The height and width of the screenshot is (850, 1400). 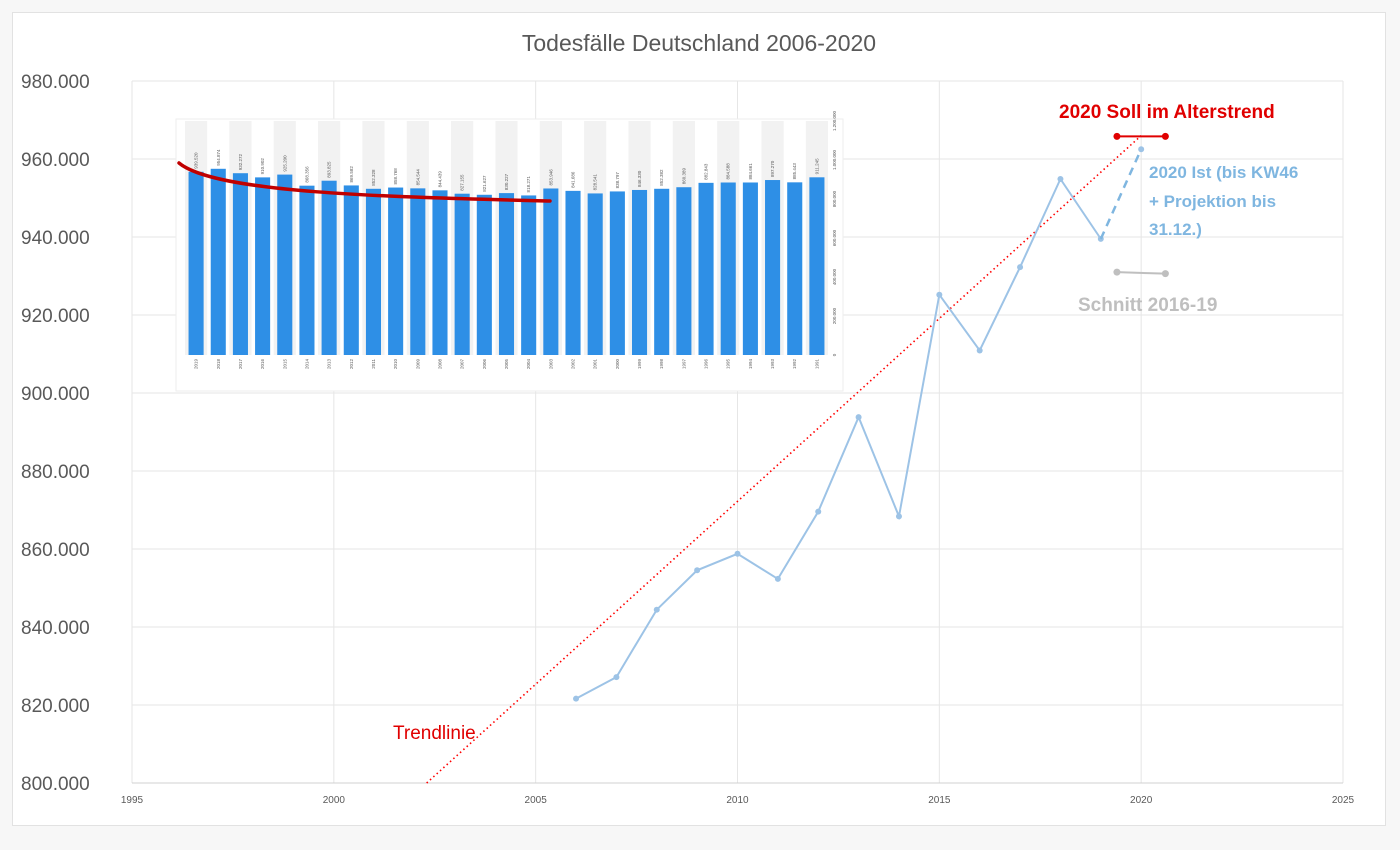 I want to click on chart-title: Todesfälle Deutschland 2006-2020, so click(x=699, y=43).